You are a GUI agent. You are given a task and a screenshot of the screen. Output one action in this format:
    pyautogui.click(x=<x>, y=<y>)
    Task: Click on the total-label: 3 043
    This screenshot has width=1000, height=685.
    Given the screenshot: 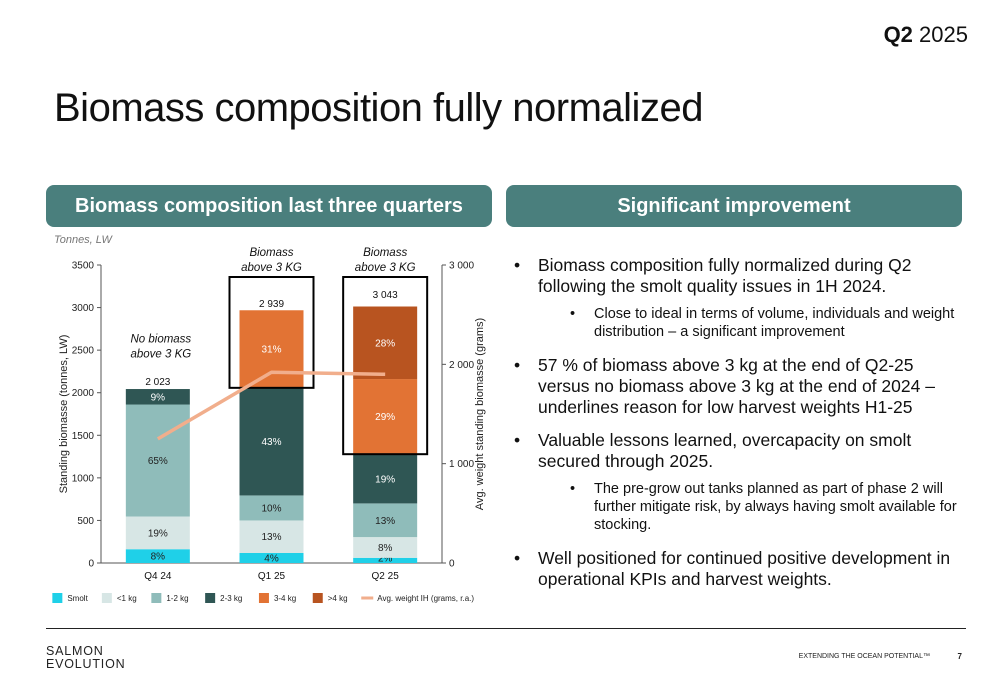 What is the action you would take?
    pyautogui.click(x=385, y=295)
    